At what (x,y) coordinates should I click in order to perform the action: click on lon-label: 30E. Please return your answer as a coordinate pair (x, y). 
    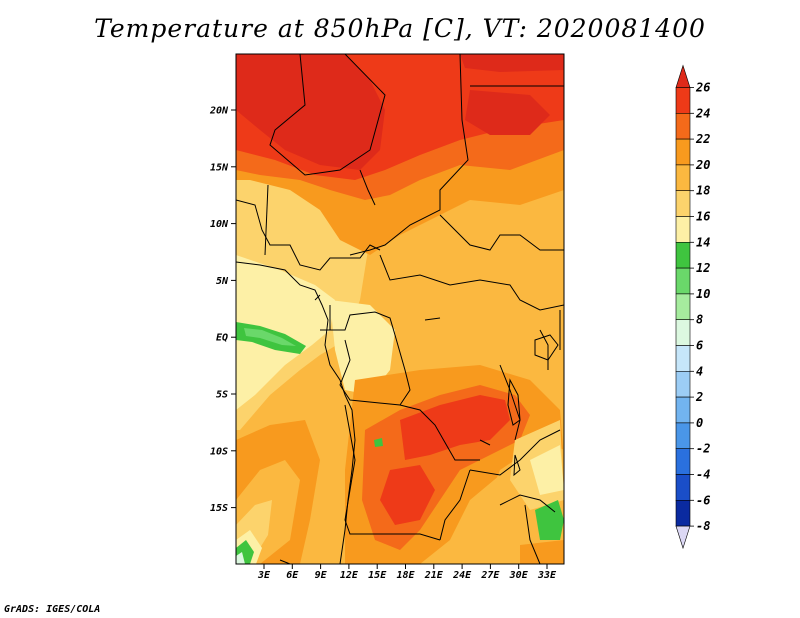
    Looking at the image, I should click on (519, 575).